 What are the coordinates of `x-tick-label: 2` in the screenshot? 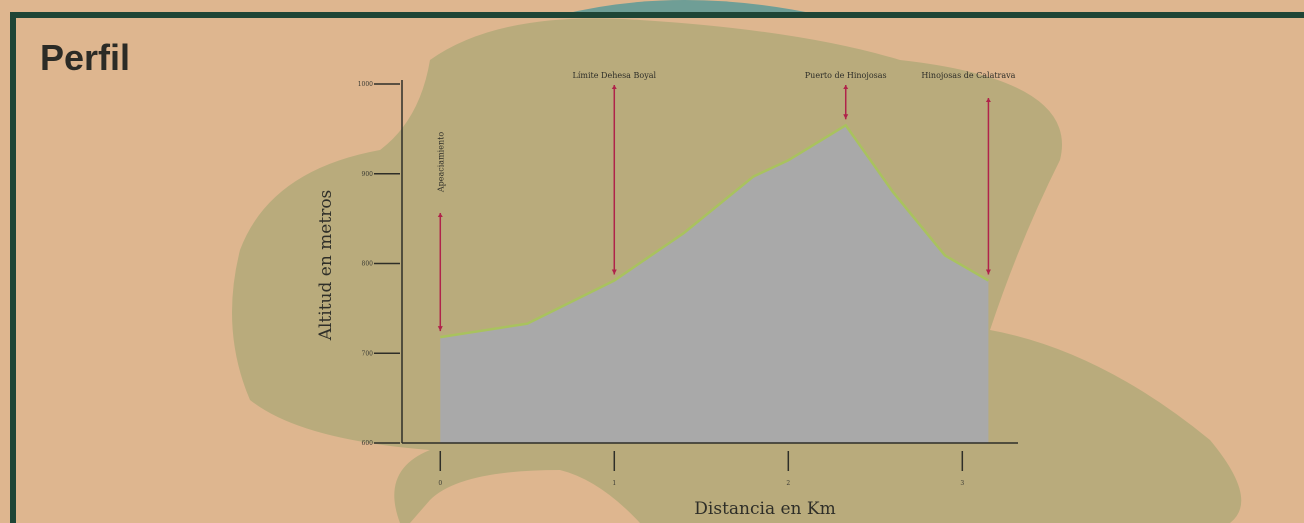 It's located at (788, 483).